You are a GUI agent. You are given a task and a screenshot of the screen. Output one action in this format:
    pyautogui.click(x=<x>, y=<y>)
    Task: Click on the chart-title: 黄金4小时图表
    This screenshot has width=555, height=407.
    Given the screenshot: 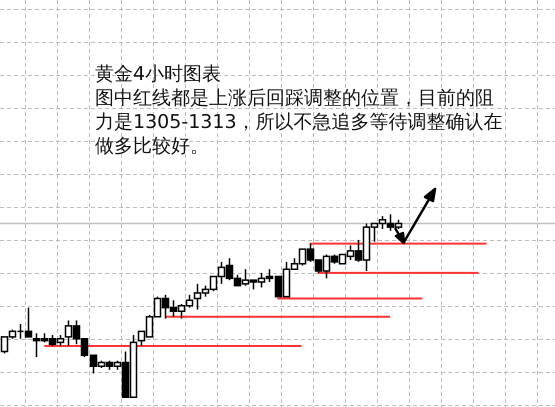 What is the action you would take?
    pyautogui.click(x=158, y=74)
    